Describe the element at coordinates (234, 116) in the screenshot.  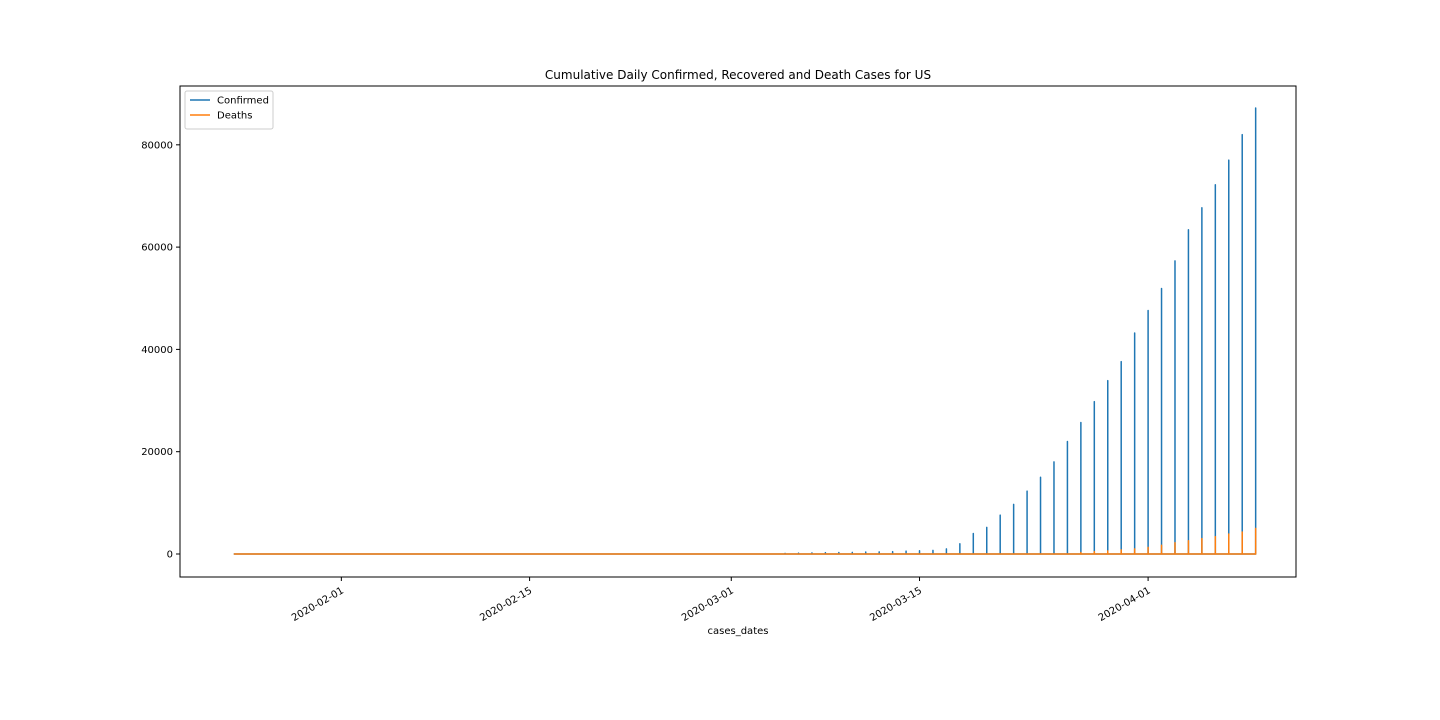
I see `legend-label-deaths: Deaths` at that location.